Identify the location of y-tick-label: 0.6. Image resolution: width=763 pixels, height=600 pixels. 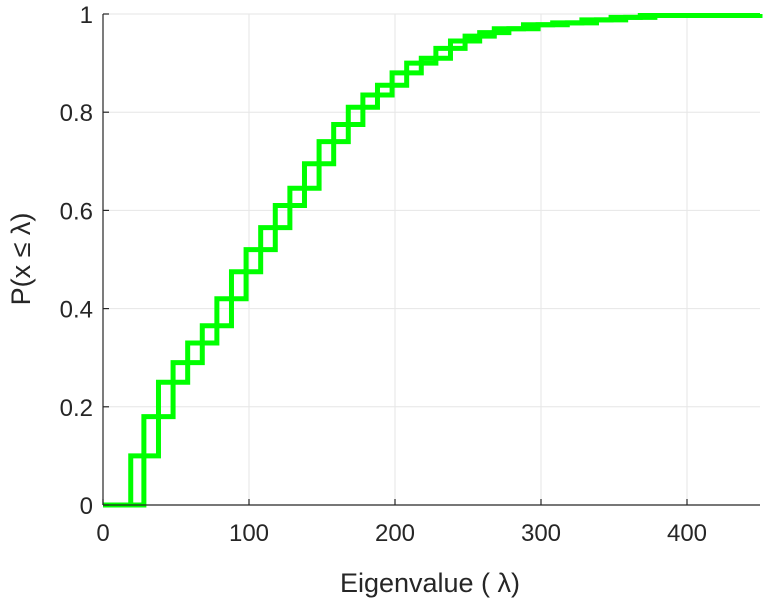
(76, 211).